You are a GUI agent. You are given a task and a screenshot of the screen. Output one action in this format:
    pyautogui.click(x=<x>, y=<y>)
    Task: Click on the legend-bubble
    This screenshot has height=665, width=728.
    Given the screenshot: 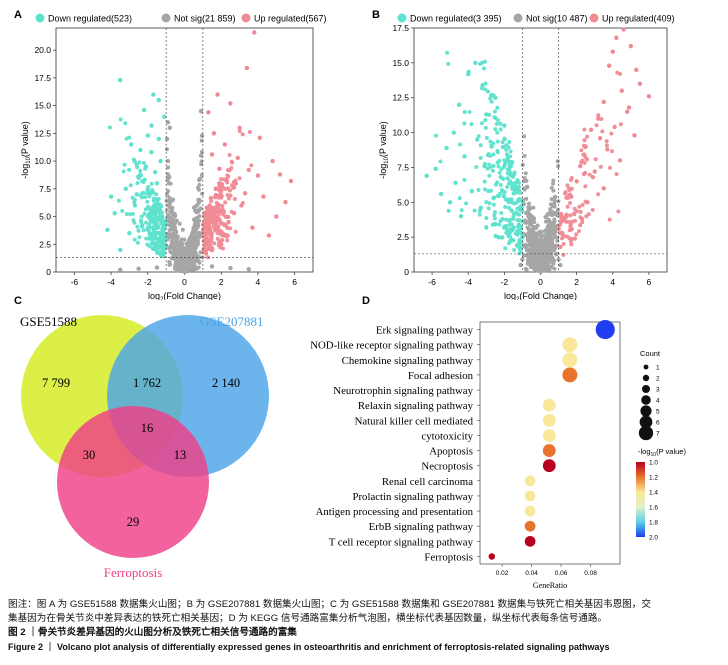 What is the action you would take?
    pyautogui.click(x=646, y=389)
    